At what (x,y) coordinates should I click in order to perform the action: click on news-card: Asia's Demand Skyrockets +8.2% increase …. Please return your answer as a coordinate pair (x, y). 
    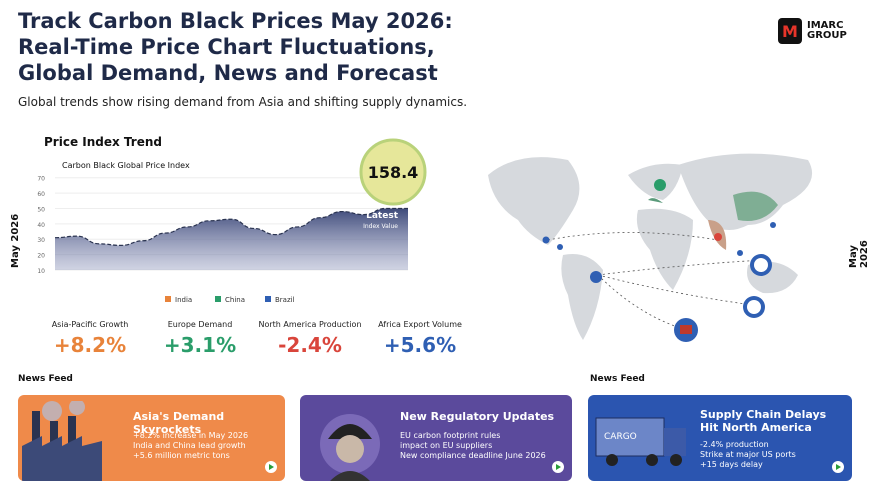
    Looking at the image, I should click on (151, 438).